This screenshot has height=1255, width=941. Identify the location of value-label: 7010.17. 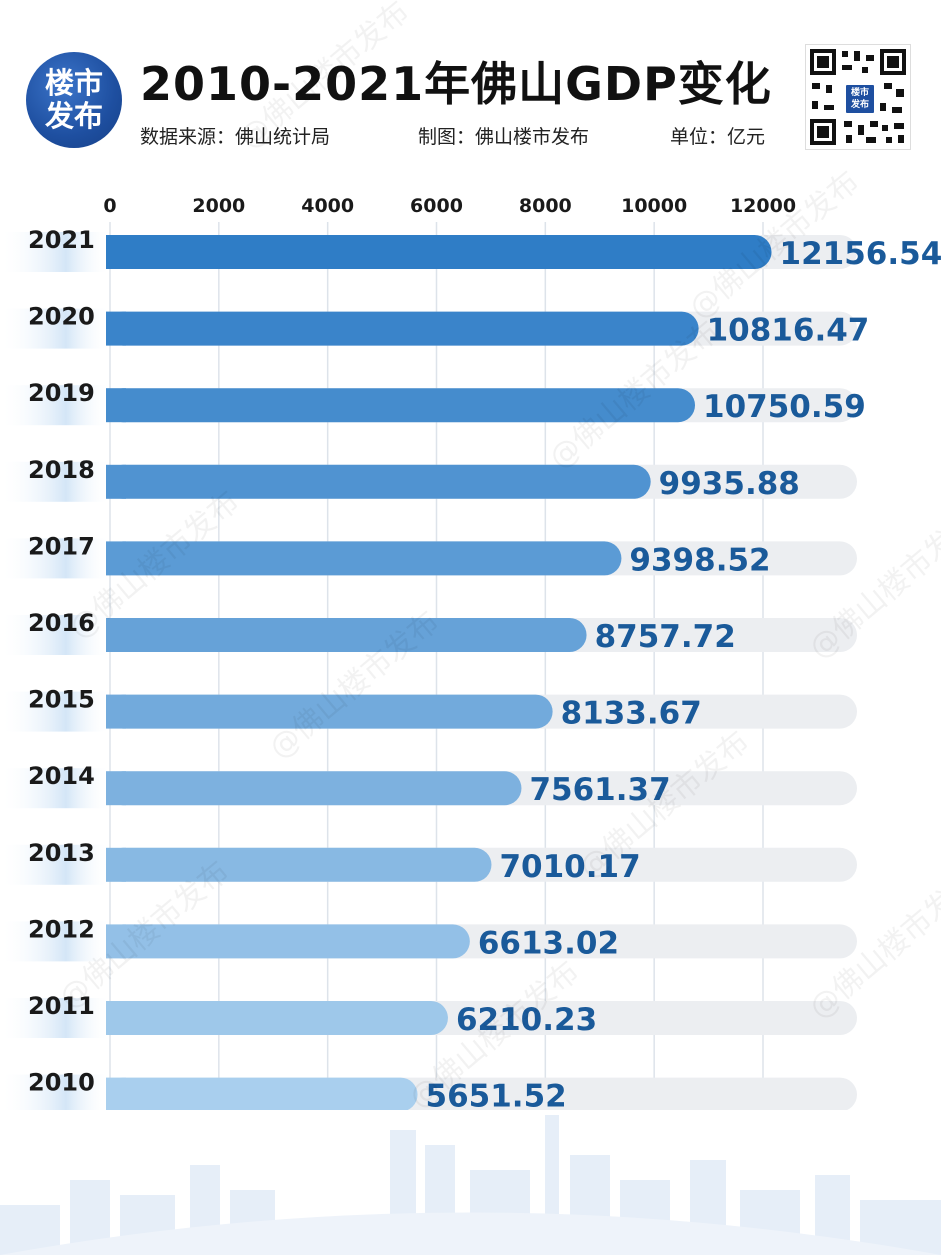
(569, 867).